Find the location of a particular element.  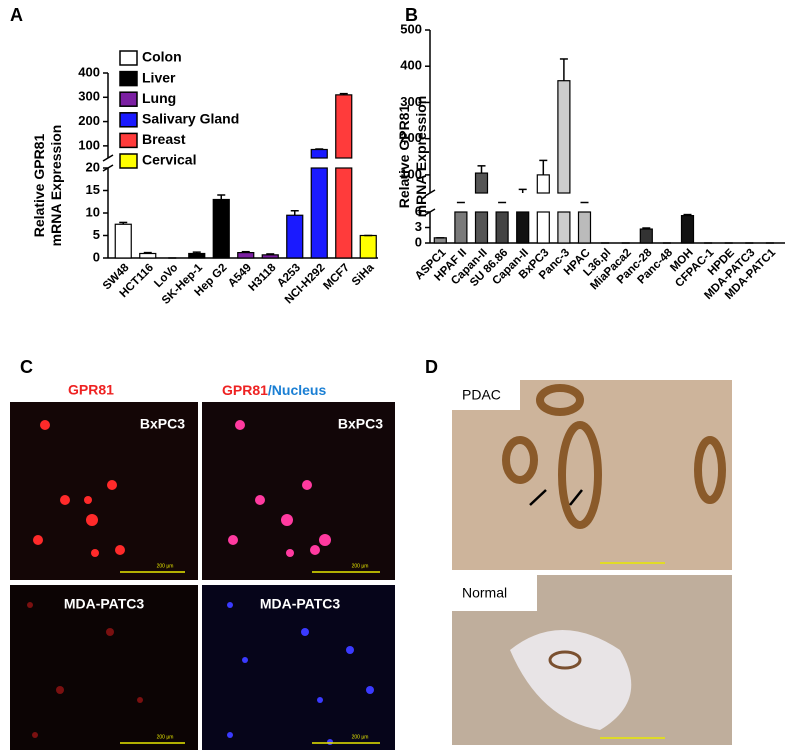

panel-label: B is located at coordinates (411, 15).